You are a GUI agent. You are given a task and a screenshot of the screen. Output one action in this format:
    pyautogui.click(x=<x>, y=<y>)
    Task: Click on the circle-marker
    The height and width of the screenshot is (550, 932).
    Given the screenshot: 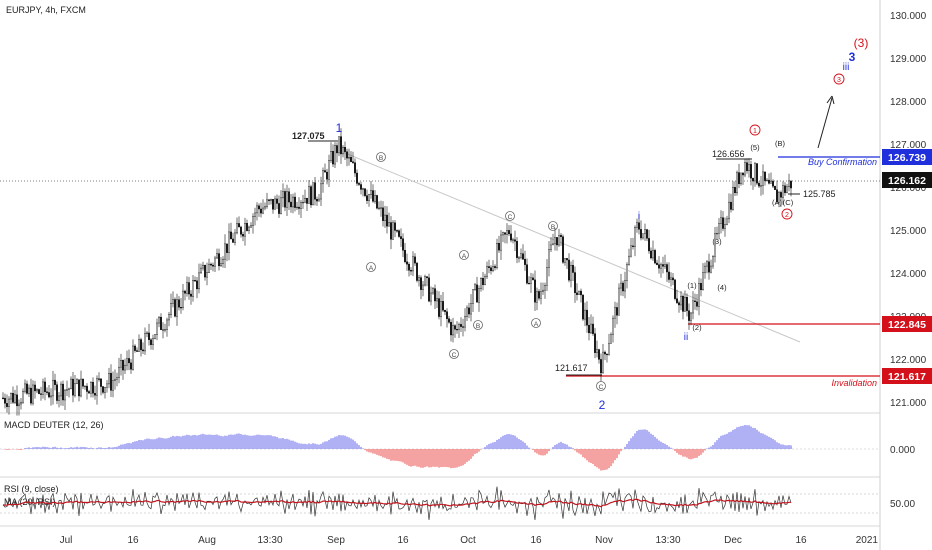 What is the action you would take?
    pyautogui.click(x=478, y=325)
    